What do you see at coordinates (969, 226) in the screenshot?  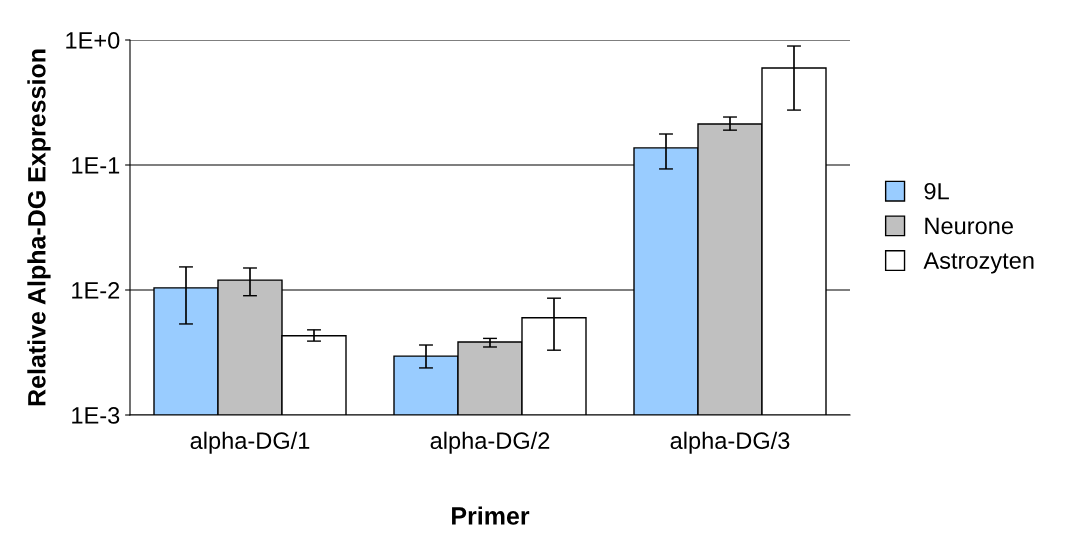 I see `legend-label: Neurone` at bounding box center [969, 226].